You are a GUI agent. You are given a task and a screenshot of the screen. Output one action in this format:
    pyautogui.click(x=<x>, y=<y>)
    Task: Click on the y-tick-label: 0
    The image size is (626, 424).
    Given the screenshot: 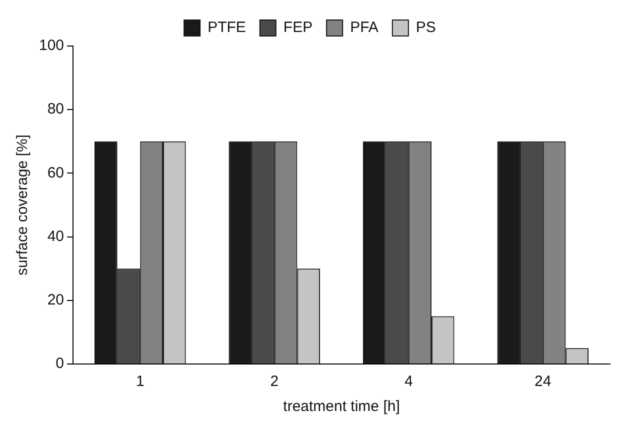 What is the action you would take?
    pyautogui.click(x=60, y=363)
    